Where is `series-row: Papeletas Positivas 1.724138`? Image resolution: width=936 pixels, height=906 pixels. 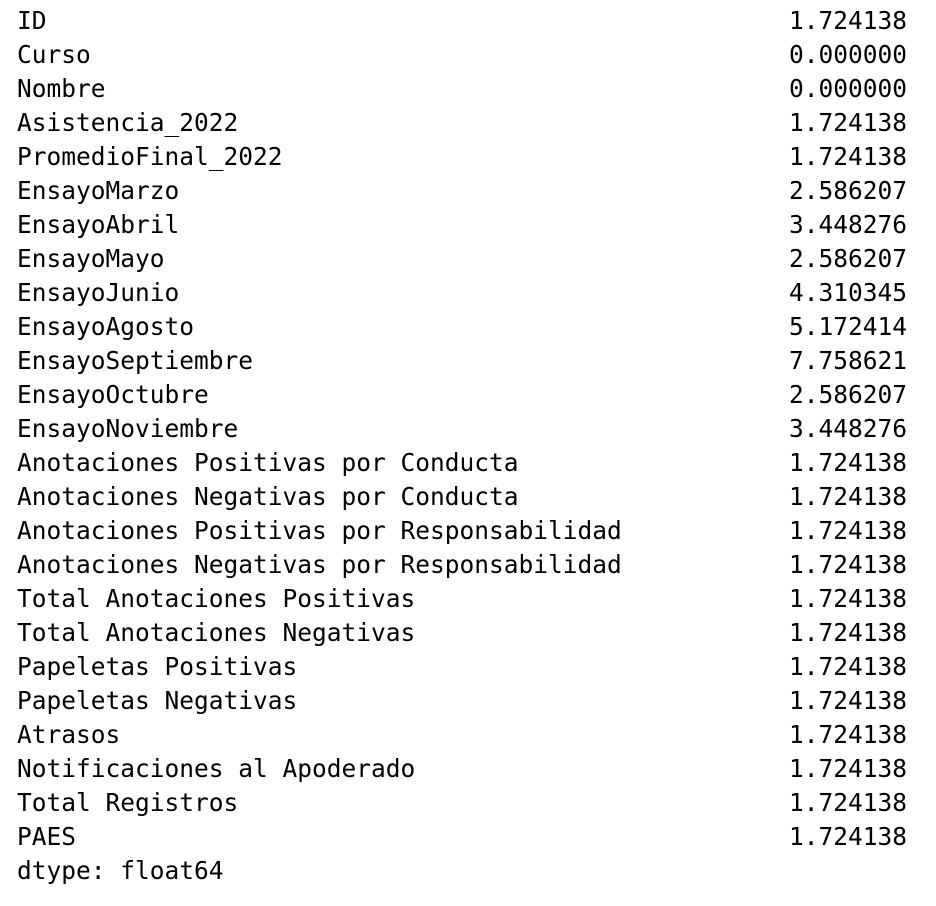 series-row: Papeletas Positivas 1.724138 is located at coordinates (462, 667).